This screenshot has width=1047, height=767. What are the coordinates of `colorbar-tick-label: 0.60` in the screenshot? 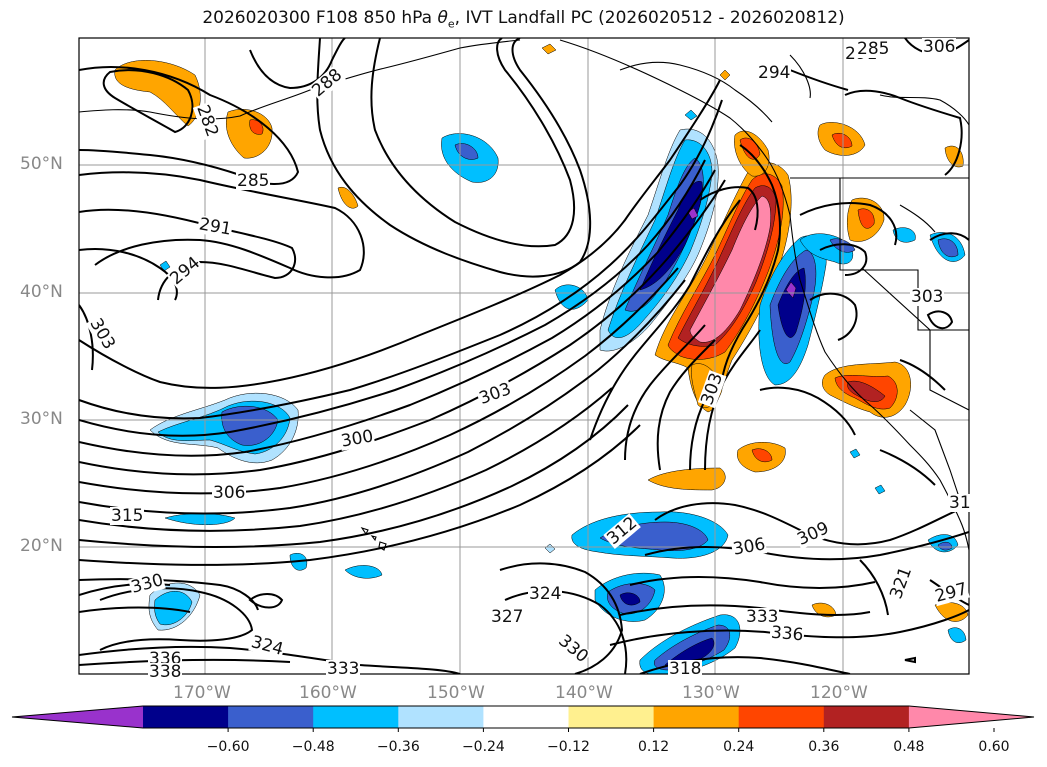 It's located at (994, 747).